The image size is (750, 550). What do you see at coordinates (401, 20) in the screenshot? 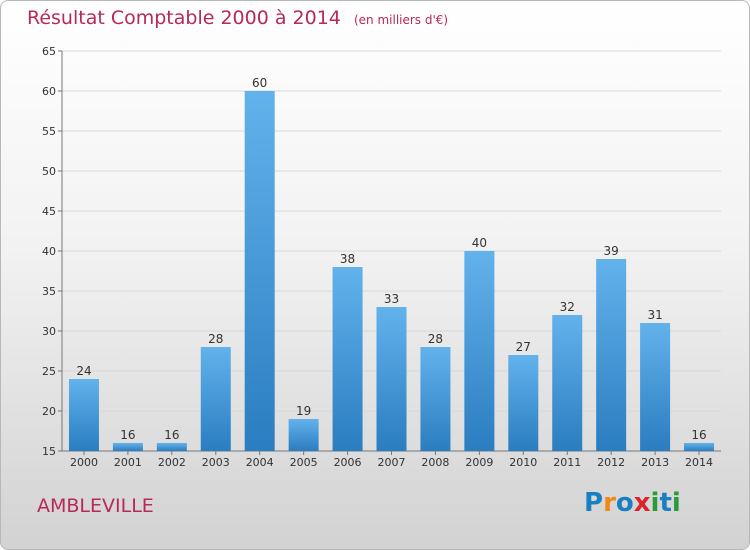
I see `chart-unit: (en milliers d'€)` at bounding box center [401, 20].